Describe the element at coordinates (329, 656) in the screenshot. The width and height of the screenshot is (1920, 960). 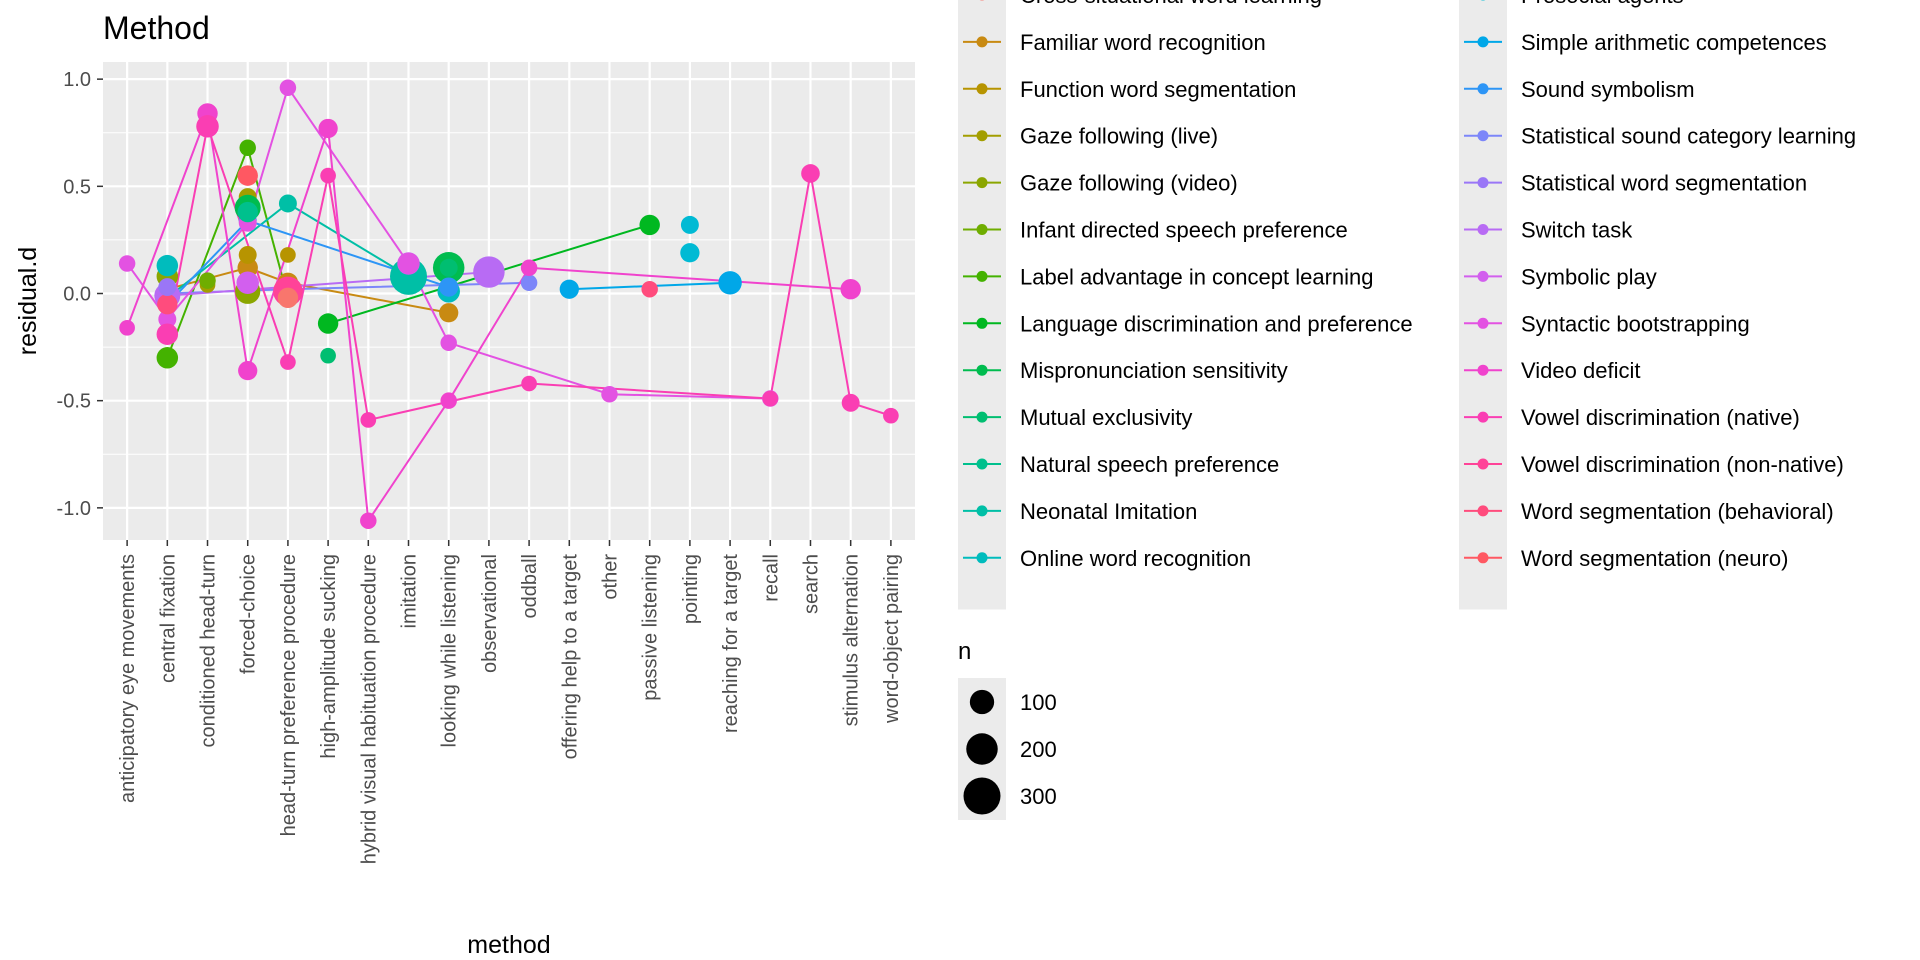
I see `x-tick-label: high-amplitude sucking` at that location.